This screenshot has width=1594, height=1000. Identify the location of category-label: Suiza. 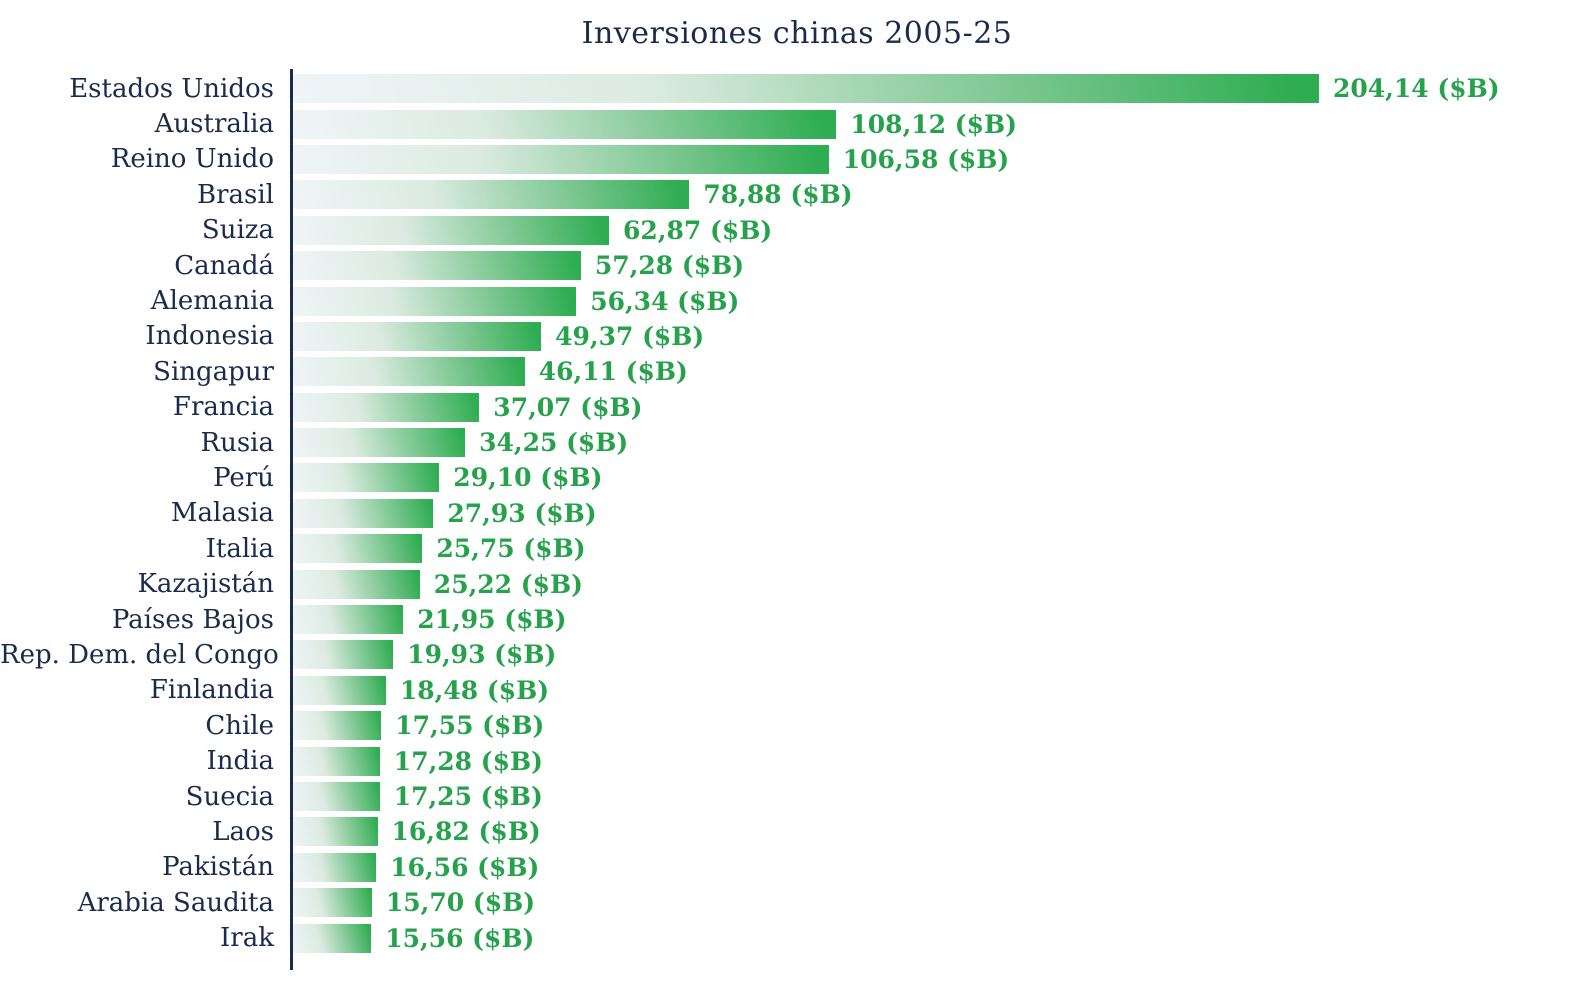
(237, 230).